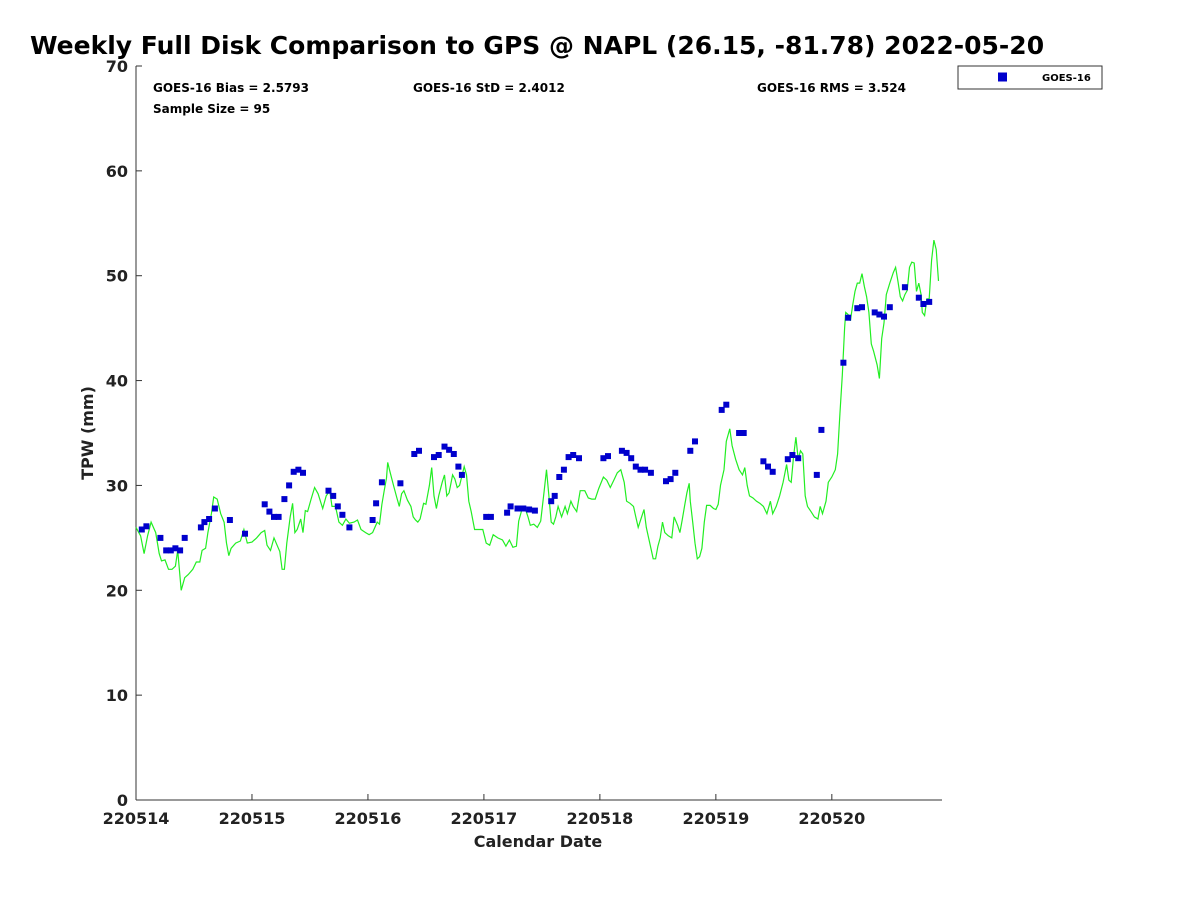 The width and height of the screenshot is (1200, 900). I want to click on legend-box, so click(1030, 77).